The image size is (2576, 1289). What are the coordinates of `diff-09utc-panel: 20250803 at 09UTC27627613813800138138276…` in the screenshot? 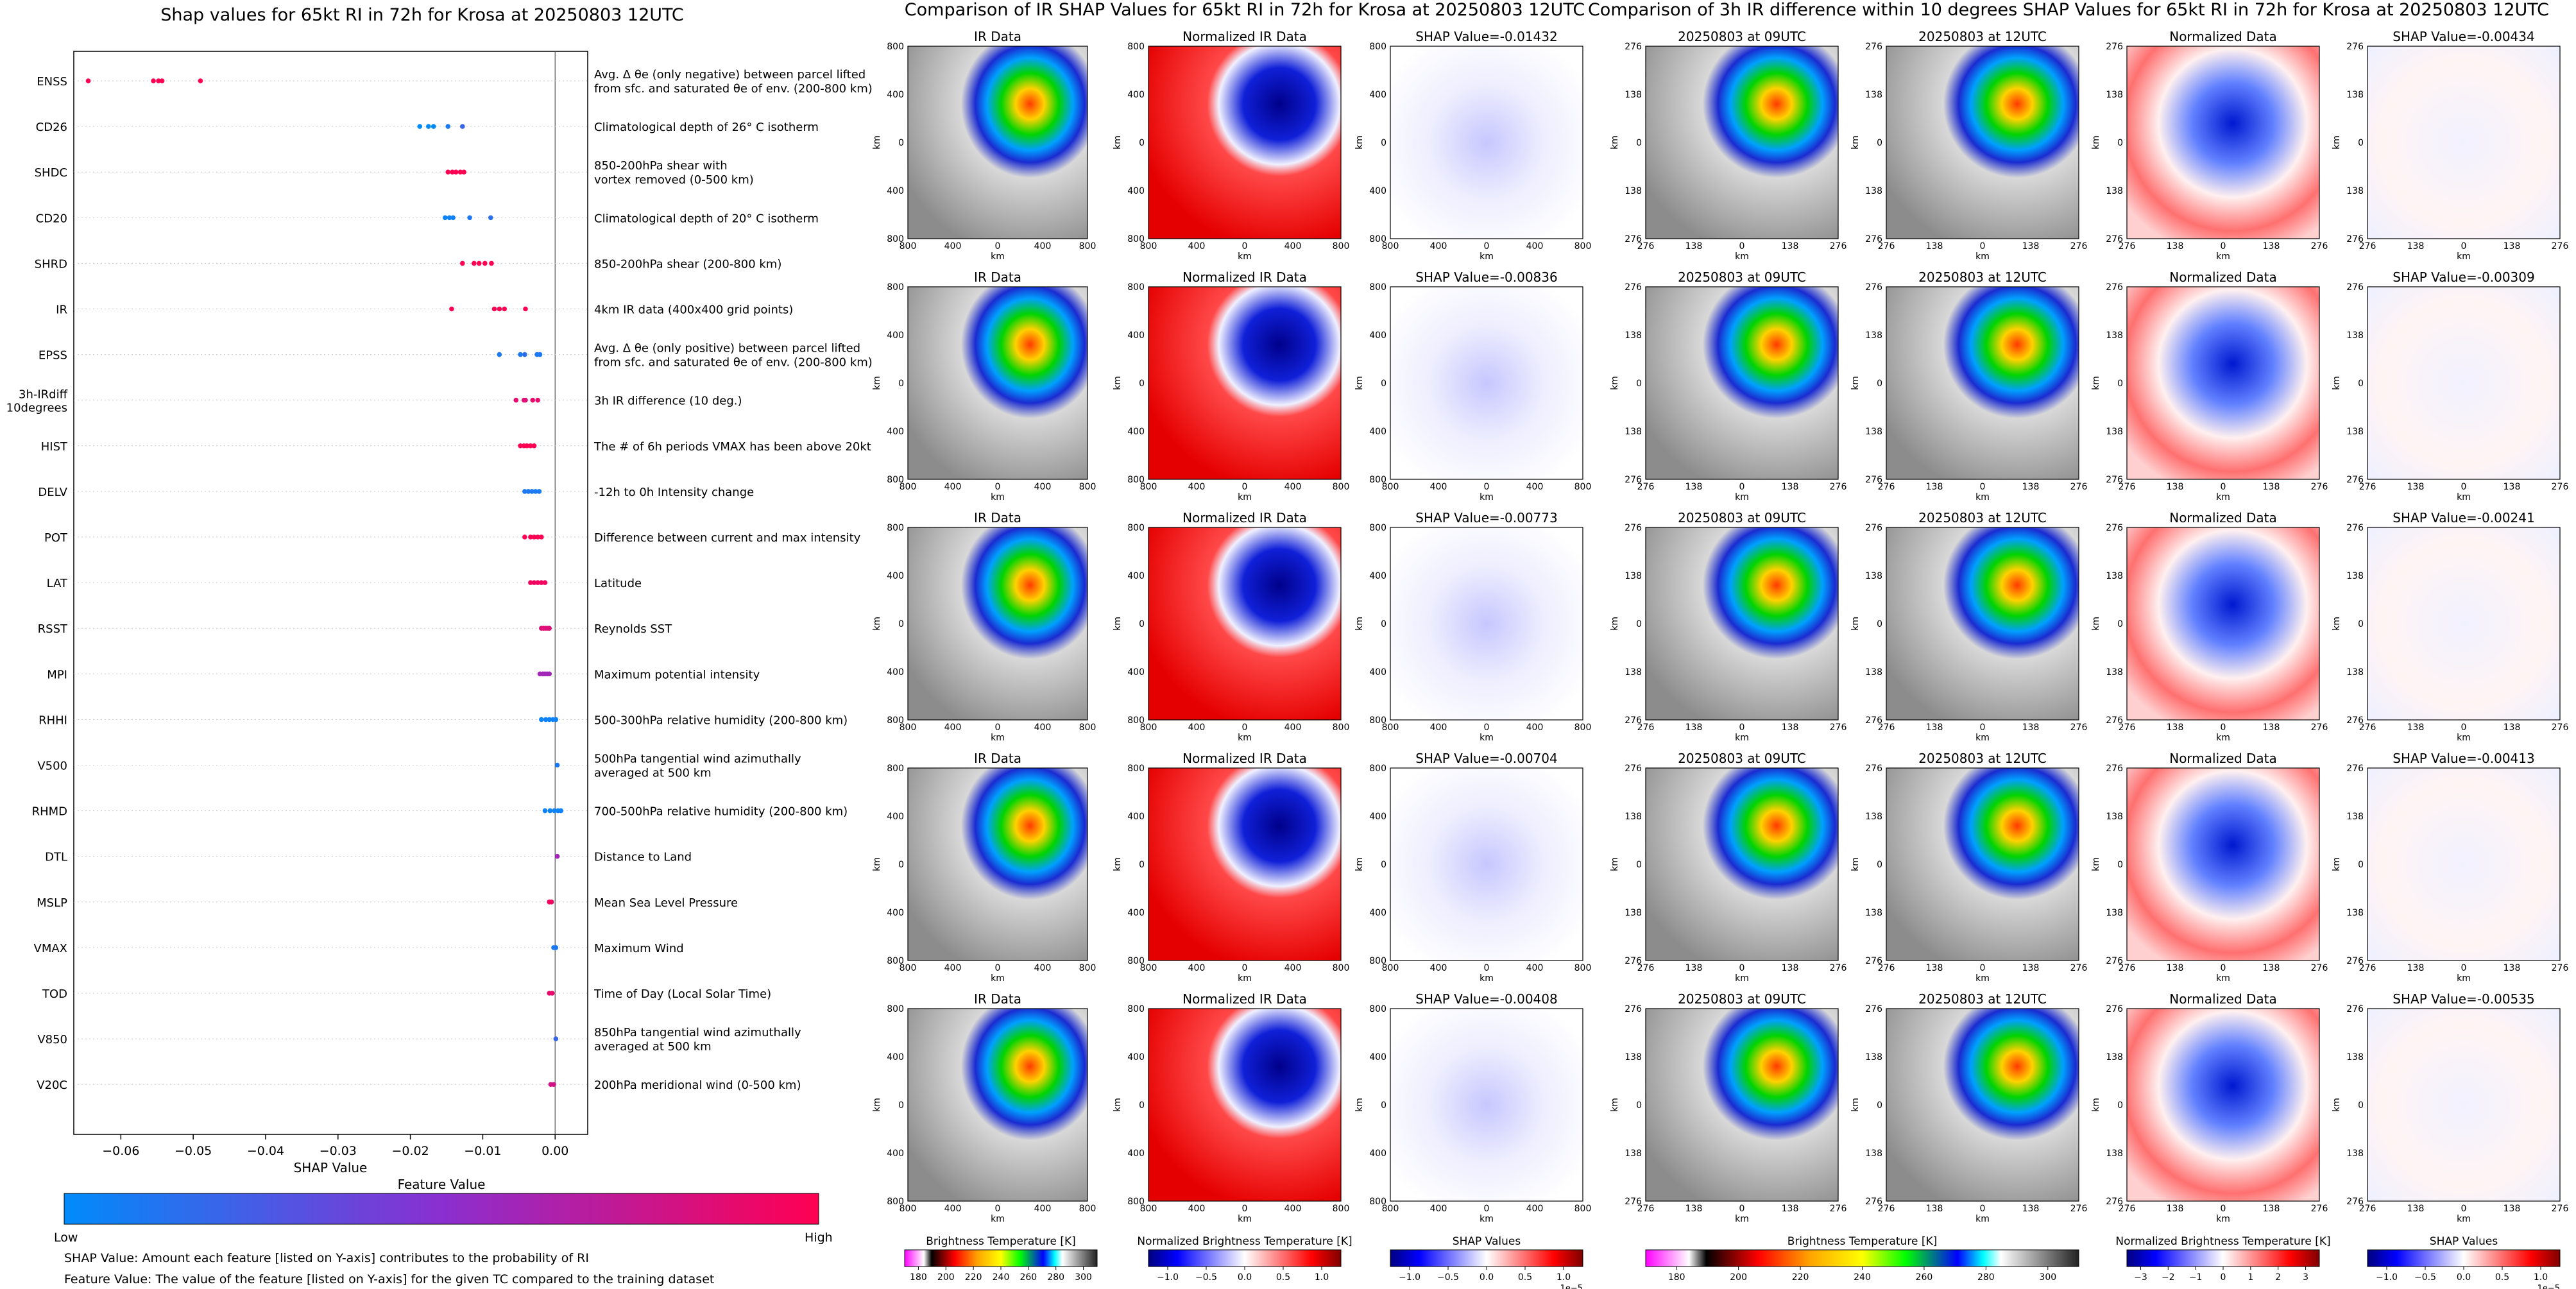 It's located at (1728, 1107).